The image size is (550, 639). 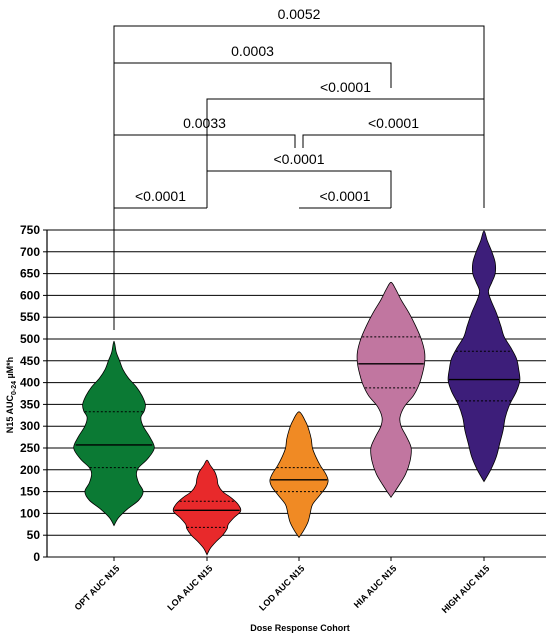 What do you see at coordinates (30, 317) in the screenshot?
I see `y-tick-label: 550` at bounding box center [30, 317].